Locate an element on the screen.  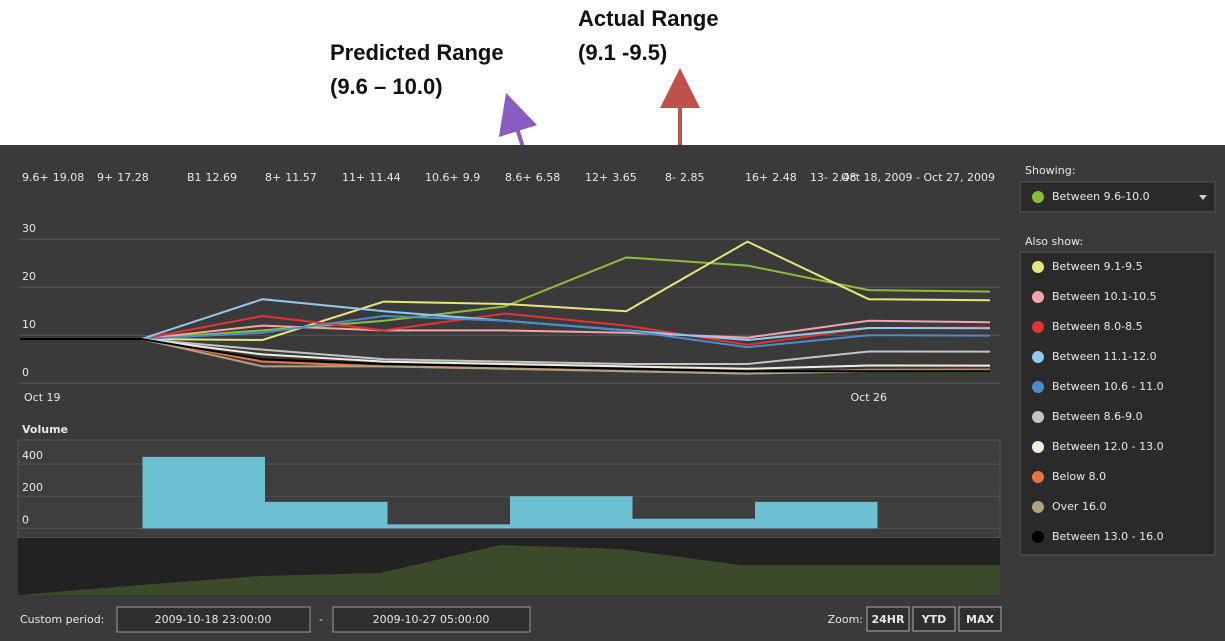
date-range: Oct 18, 2009 - Oct 27, 2009 is located at coordinates (918, 177).